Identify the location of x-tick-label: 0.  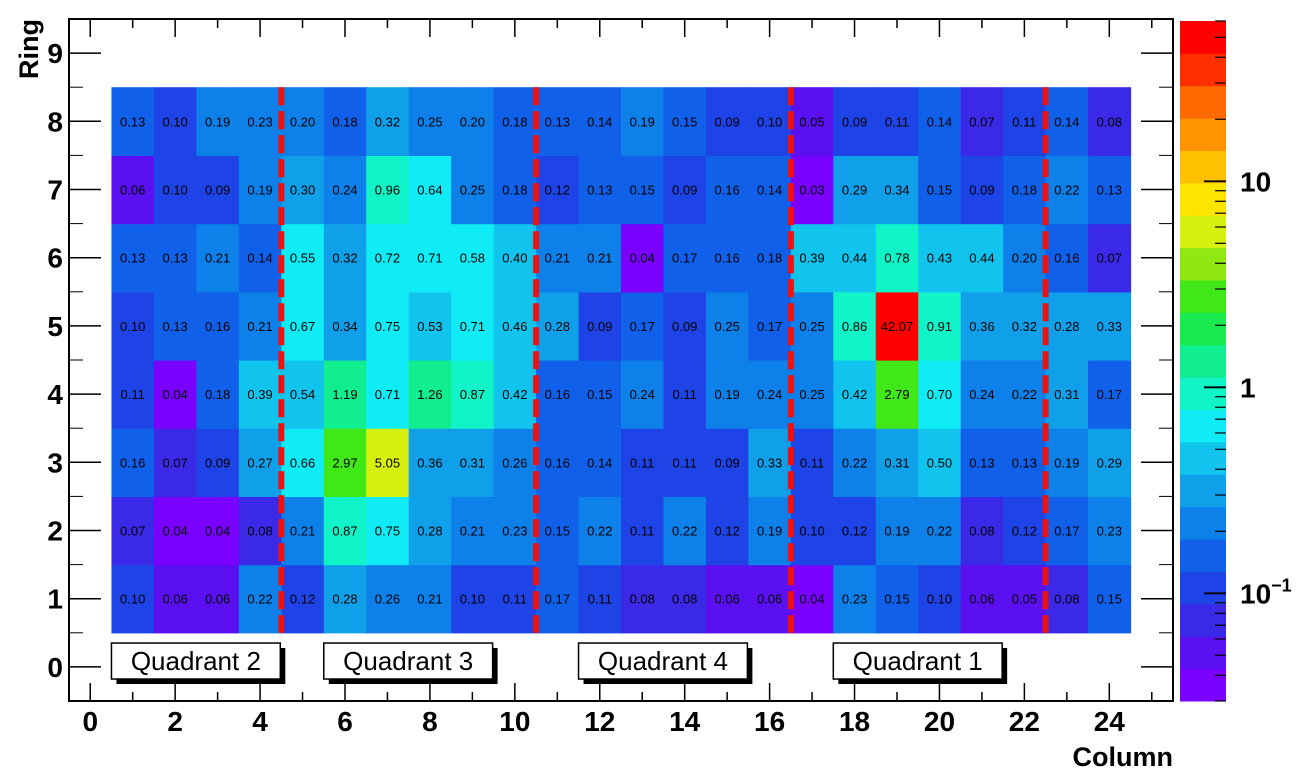
(90, 721).